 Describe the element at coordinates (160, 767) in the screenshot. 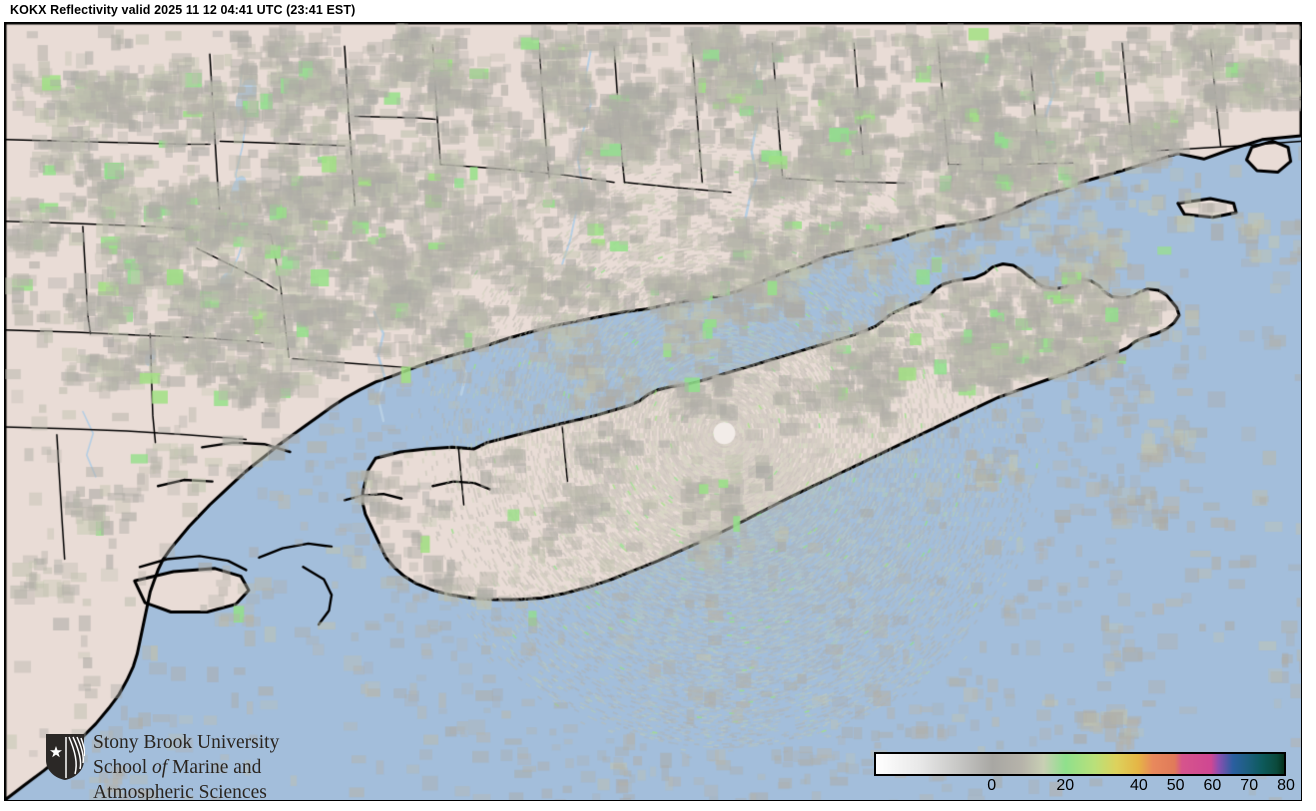

I see `logo-line-2-of: of` at that location.